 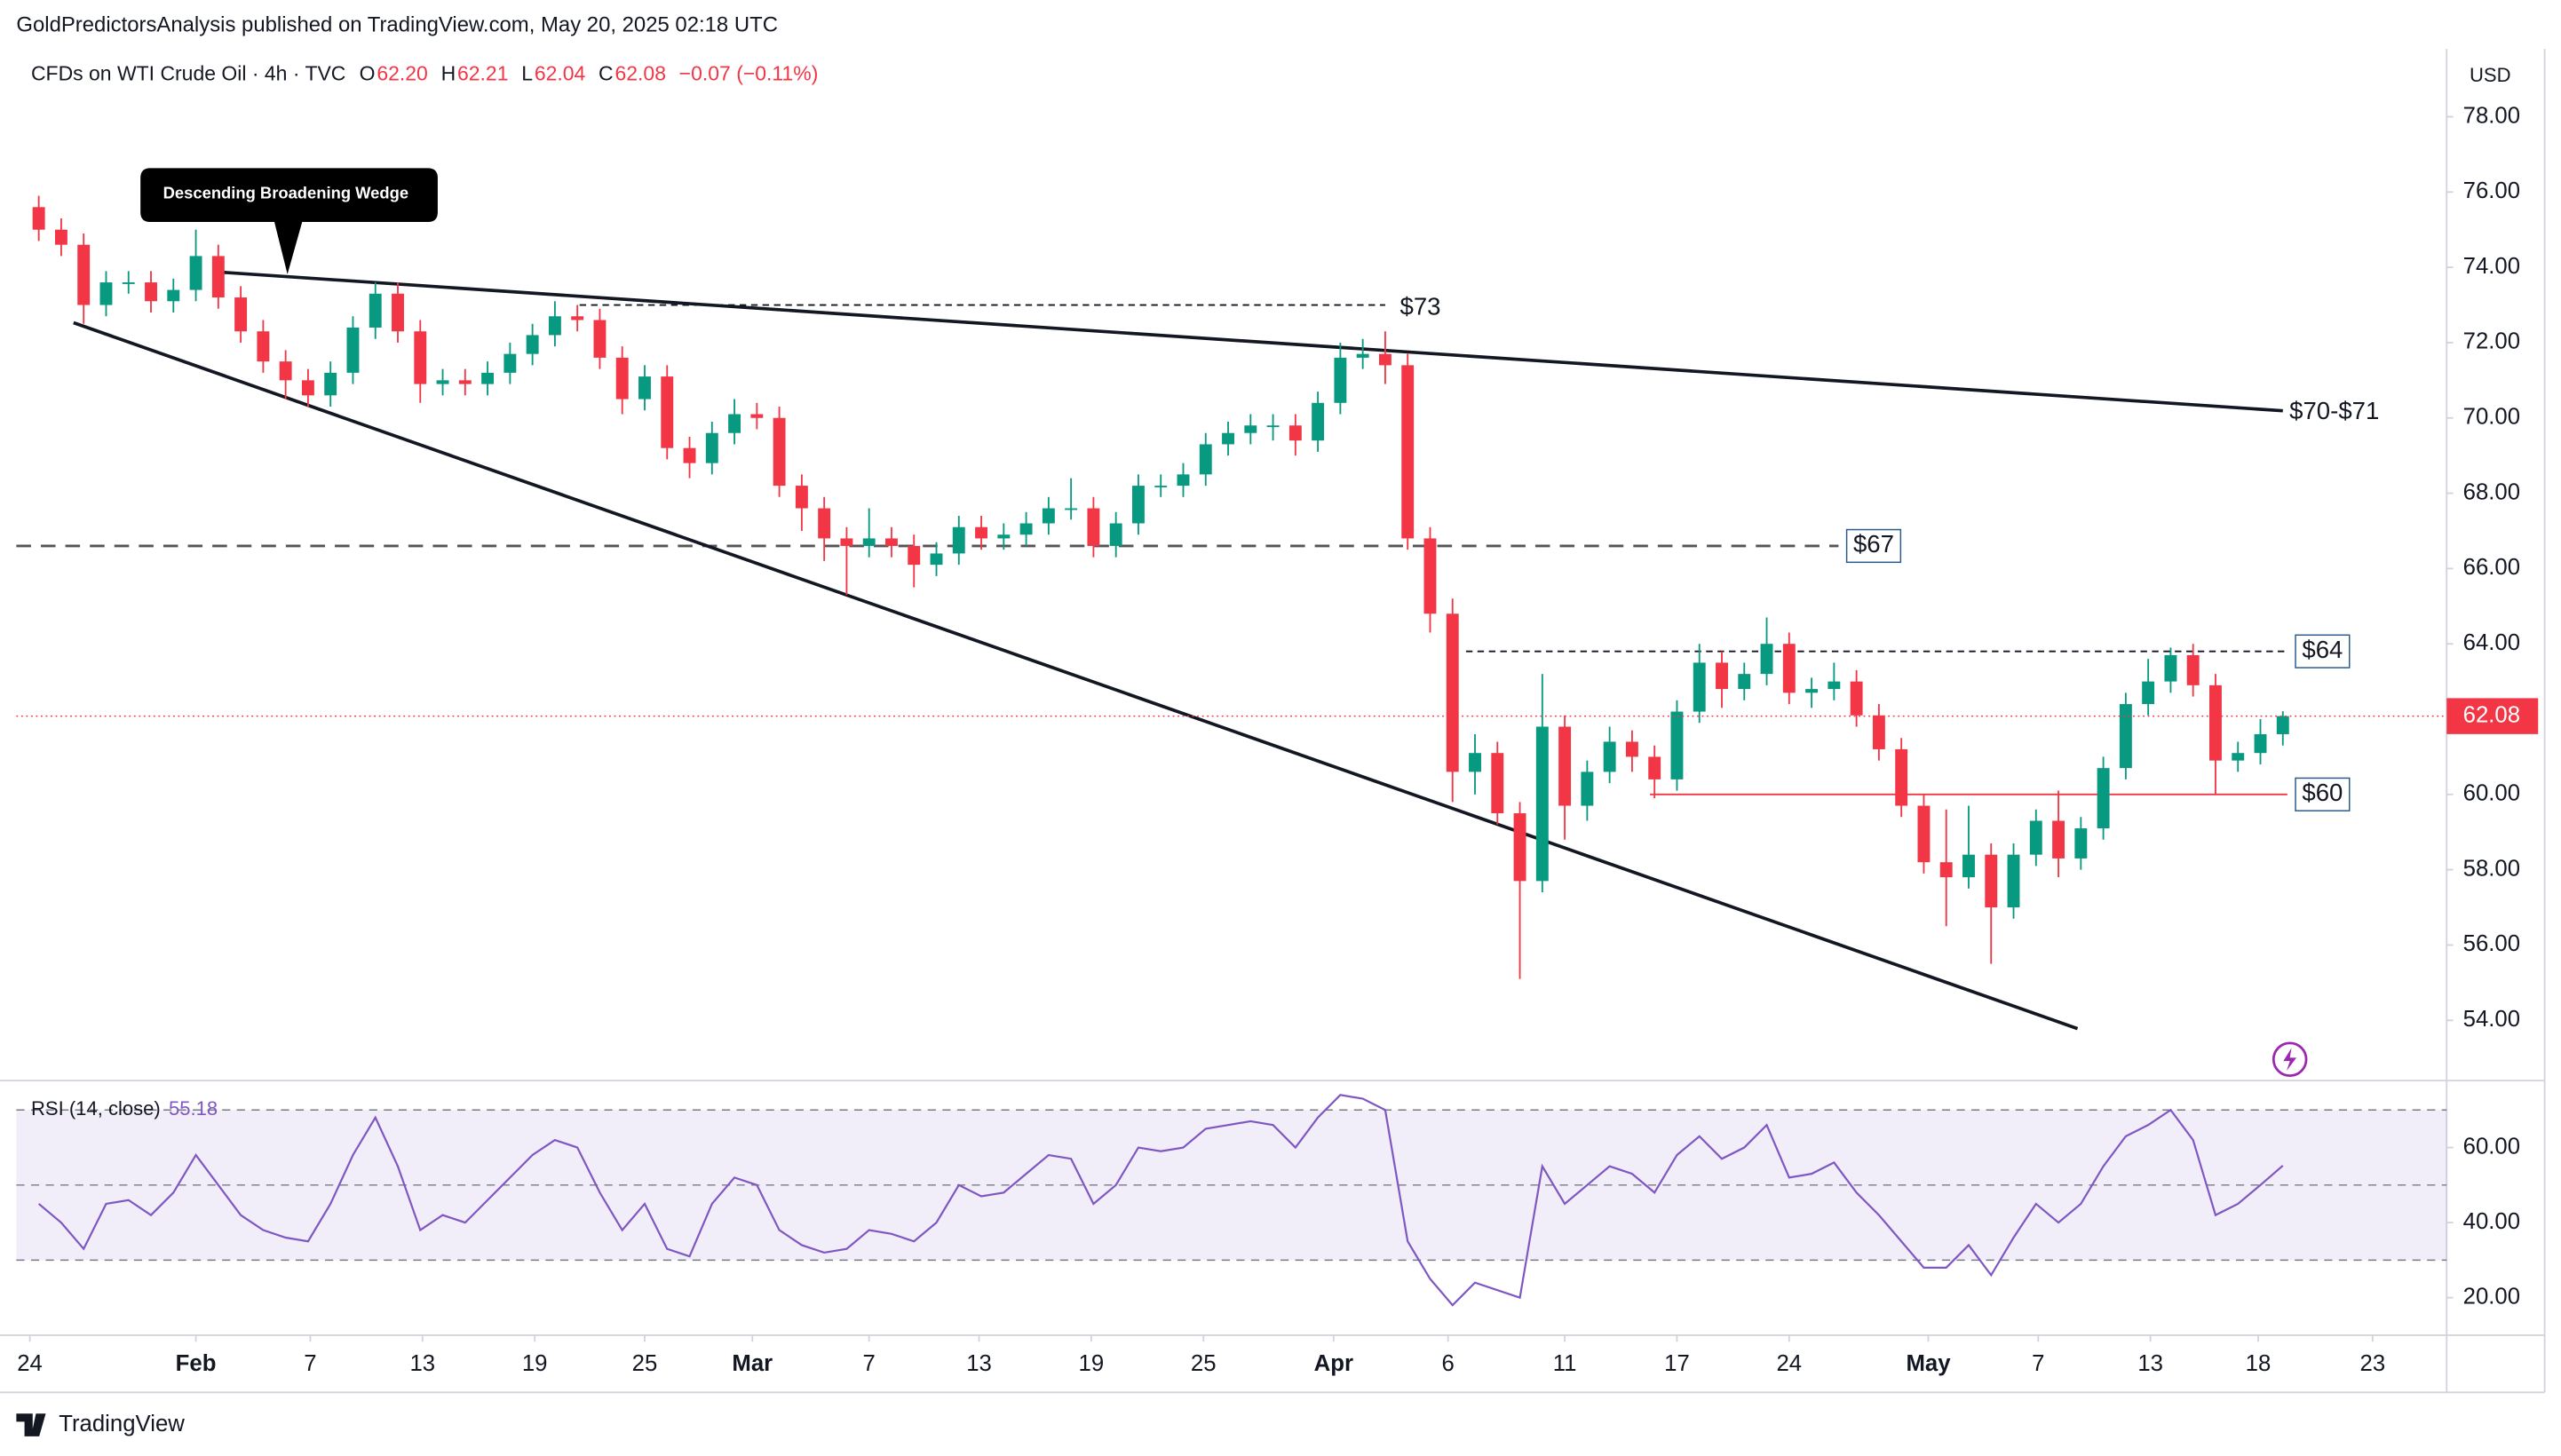 What do you see at coordinates (449, 73) in the screenshot?
I see `ohlc-key: H` at bounding box center [449, 73].